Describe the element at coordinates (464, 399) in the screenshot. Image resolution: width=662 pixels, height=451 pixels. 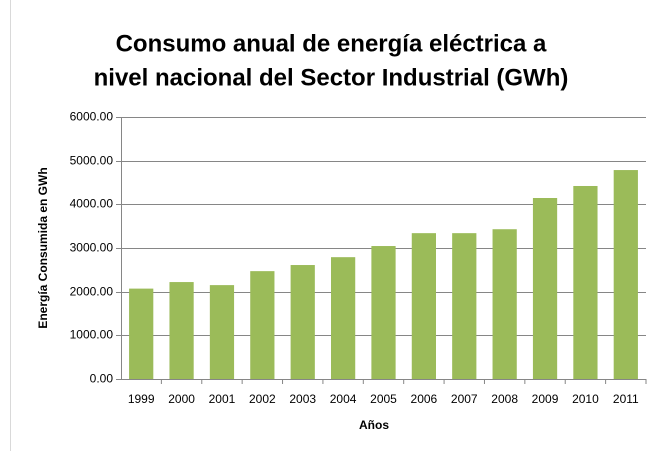
I see `x-tick-label: 2007` at that location.